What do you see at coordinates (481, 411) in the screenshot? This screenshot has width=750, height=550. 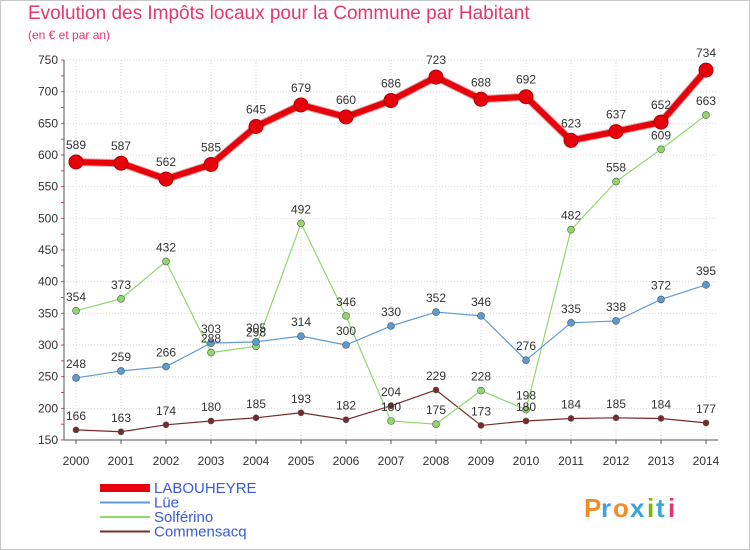 I see `data-label: 173` at bounding box center [481, 411].